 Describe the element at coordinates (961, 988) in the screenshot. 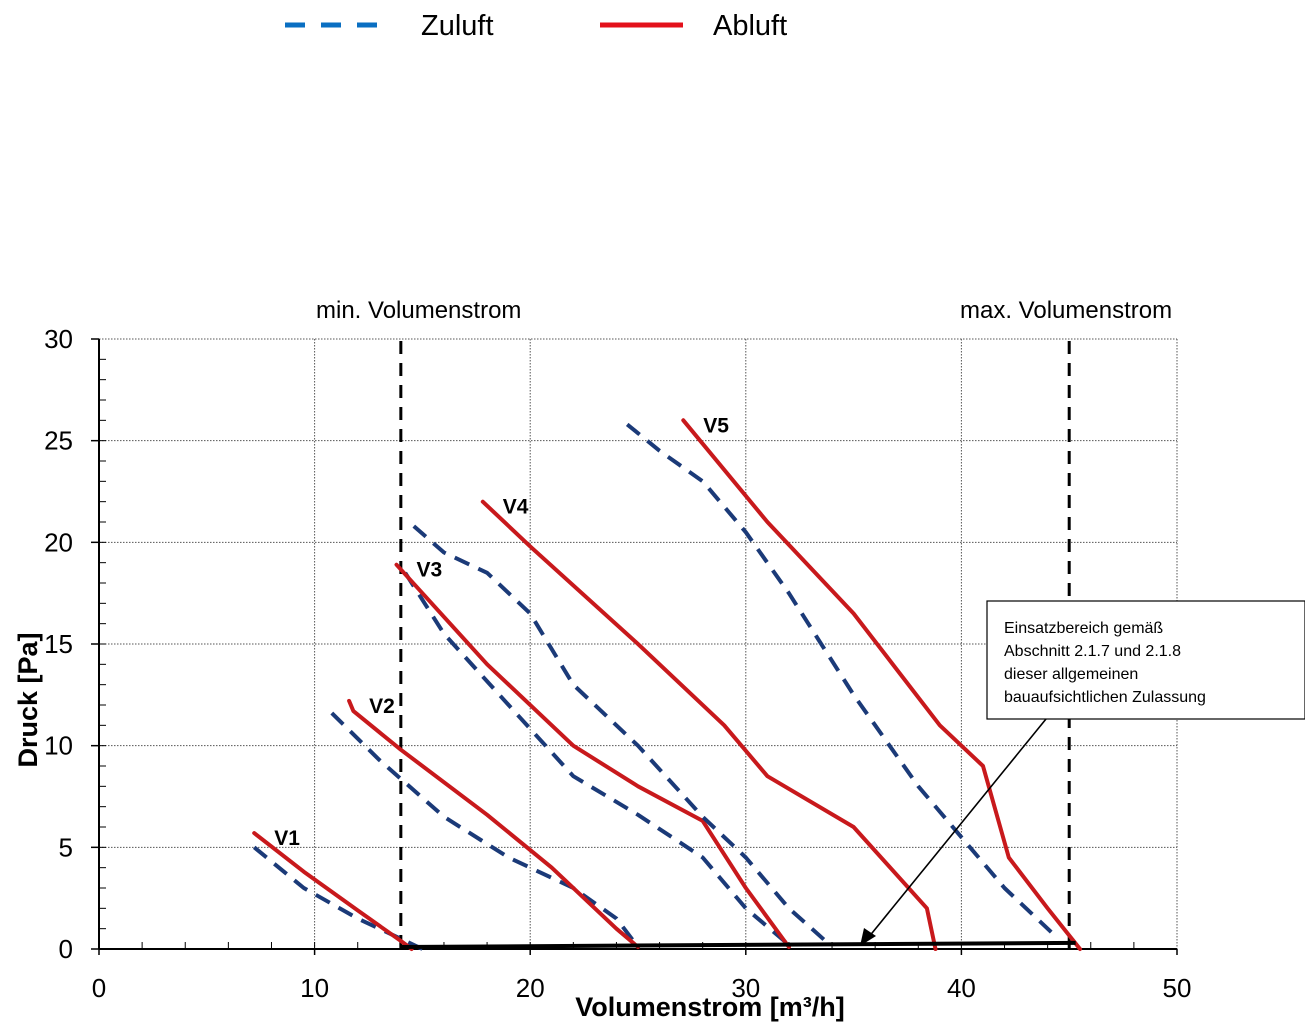

I see `x-tick-label: 40` at that location.